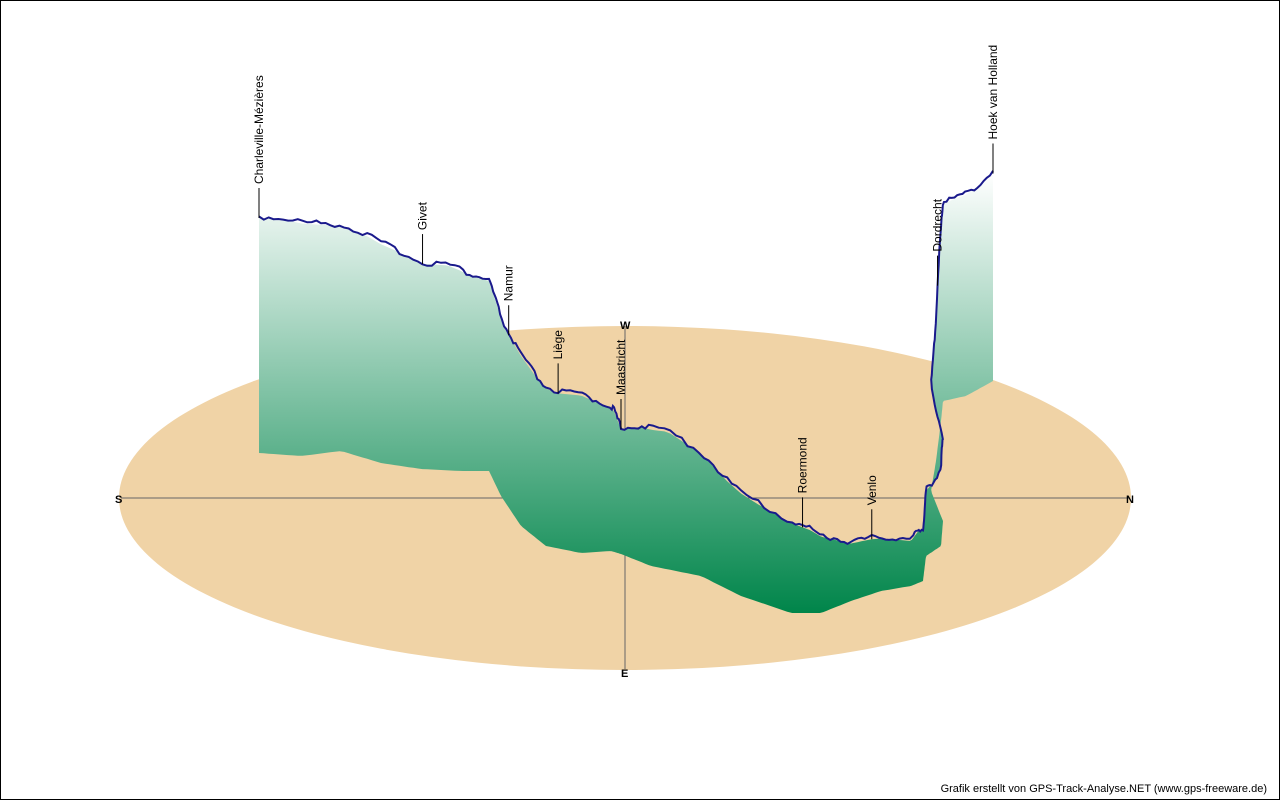 This screenshot has height=800, width=1280. I want to click on place-label: Dordrecht, so click(938, 224).